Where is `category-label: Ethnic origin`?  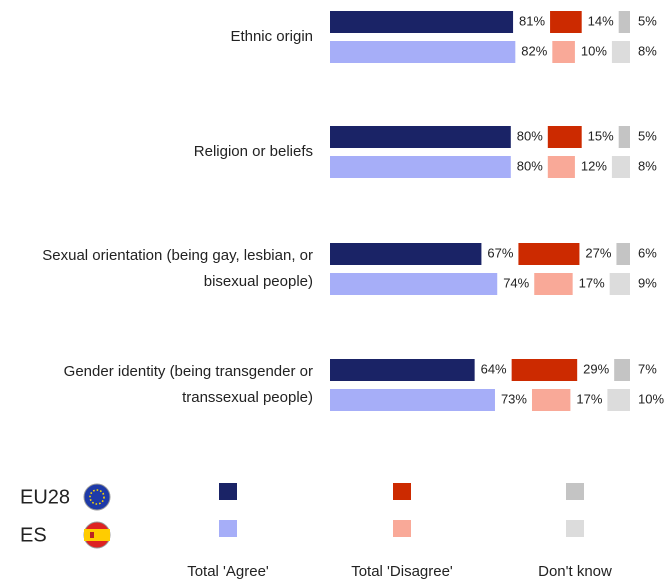 category-label: Ethnic origin is located at coordinates (271, 36).